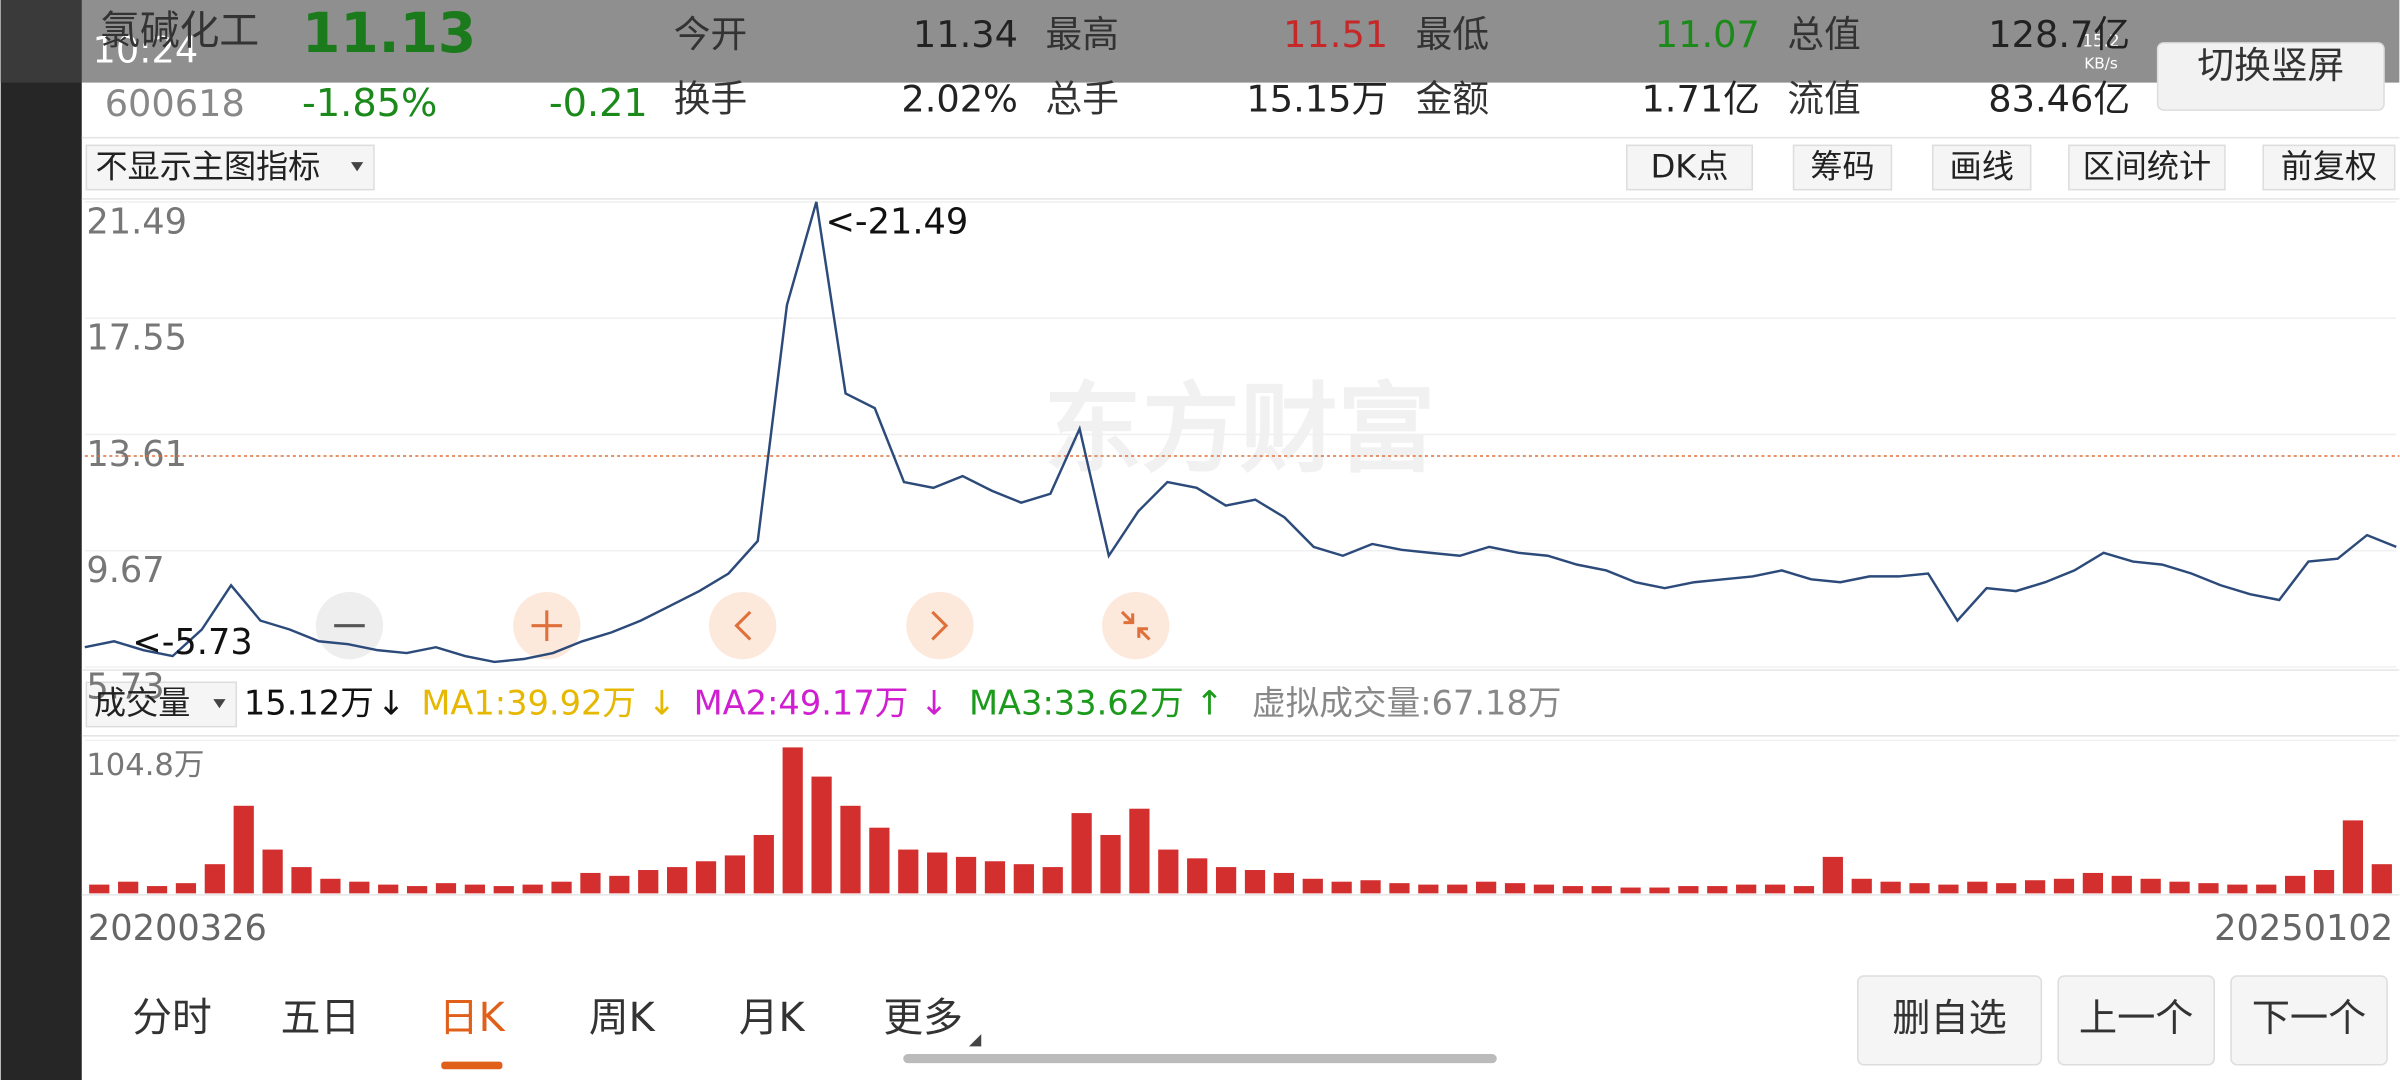  I want to click on toolbar-button-label: 区间统计, so click(2147, 166).